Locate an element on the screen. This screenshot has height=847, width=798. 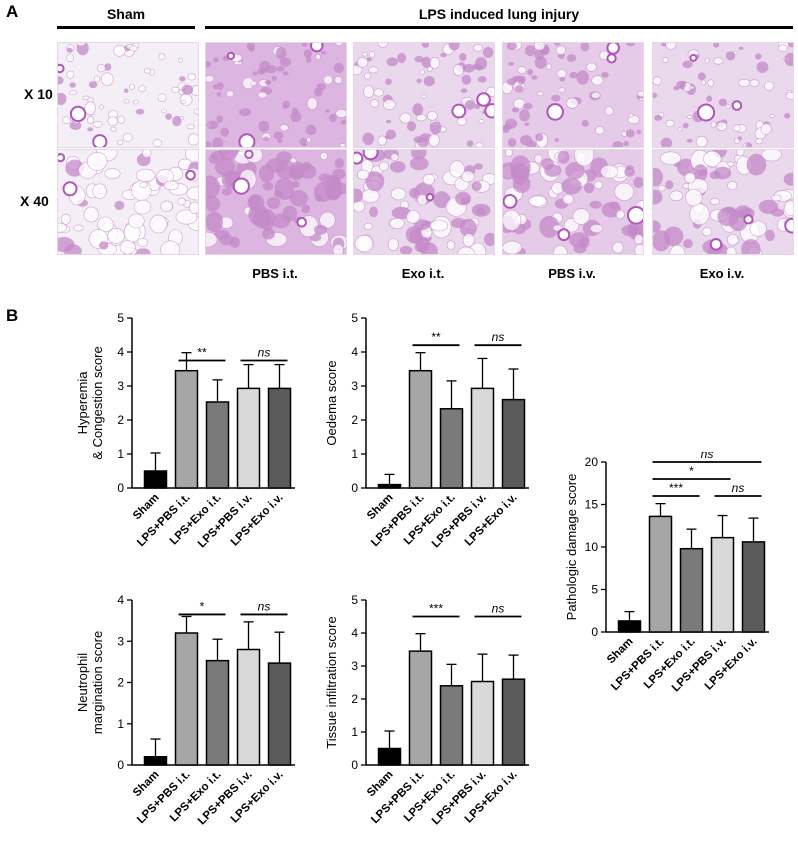
lps-group-header: LPS induced lung injury is located at coordinates (499, 14).